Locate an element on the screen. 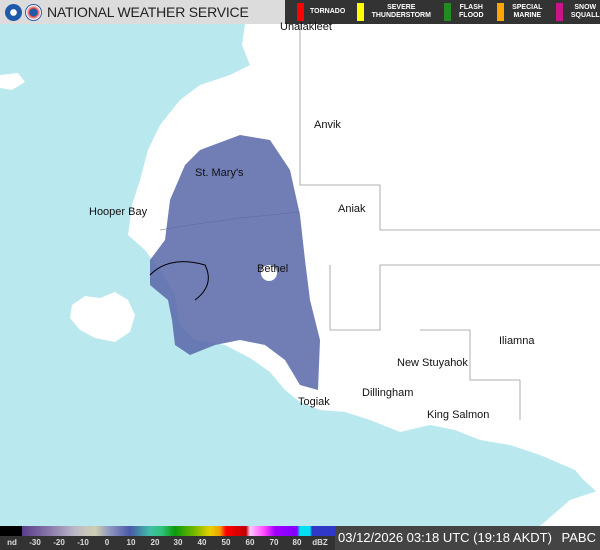  scale-label: 60 is located at coordinates (250, 542).